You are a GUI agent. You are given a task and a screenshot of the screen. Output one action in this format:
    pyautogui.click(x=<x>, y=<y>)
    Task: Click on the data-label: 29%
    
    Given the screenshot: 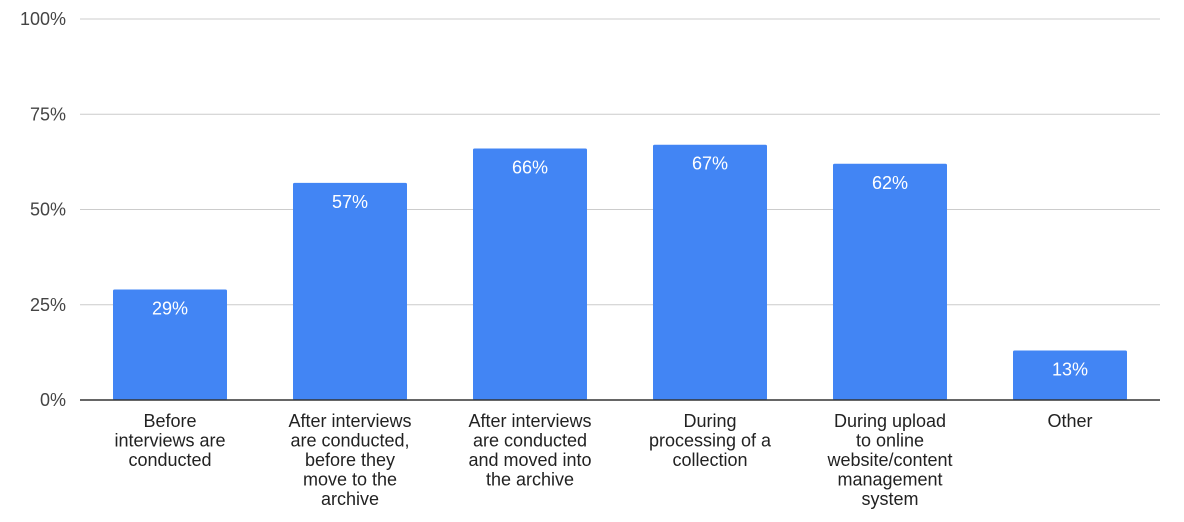 What is the action you would take?
    pyautogui.click(x=170, y=309)
    